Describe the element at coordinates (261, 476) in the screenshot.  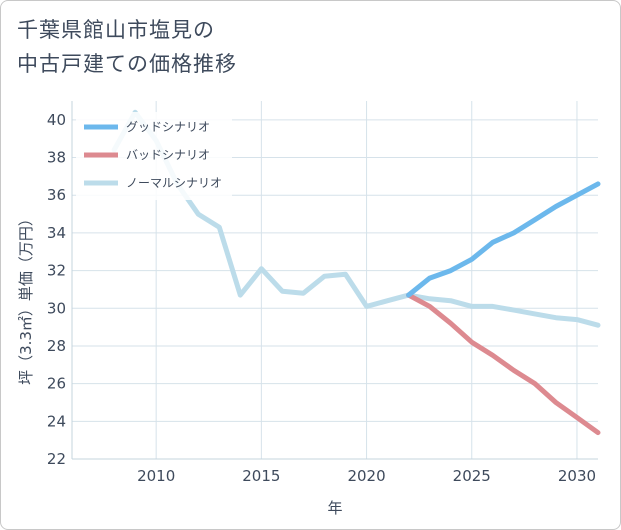
I see `x-tick-label-2015: 2015` at that location.